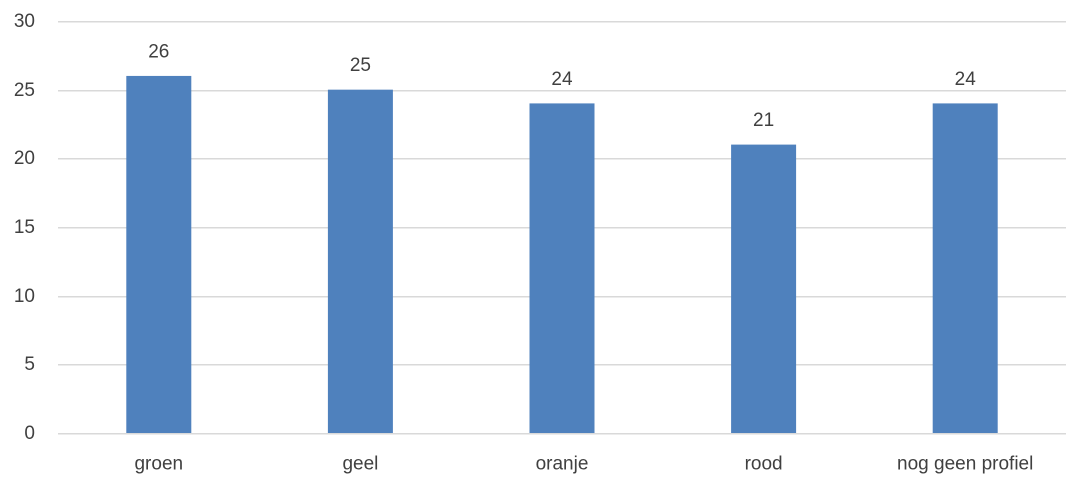  What do you see at coordinates (360, 464) in the screenshot?
I see `x-category-label: geel` at bounding box center [360, 464].